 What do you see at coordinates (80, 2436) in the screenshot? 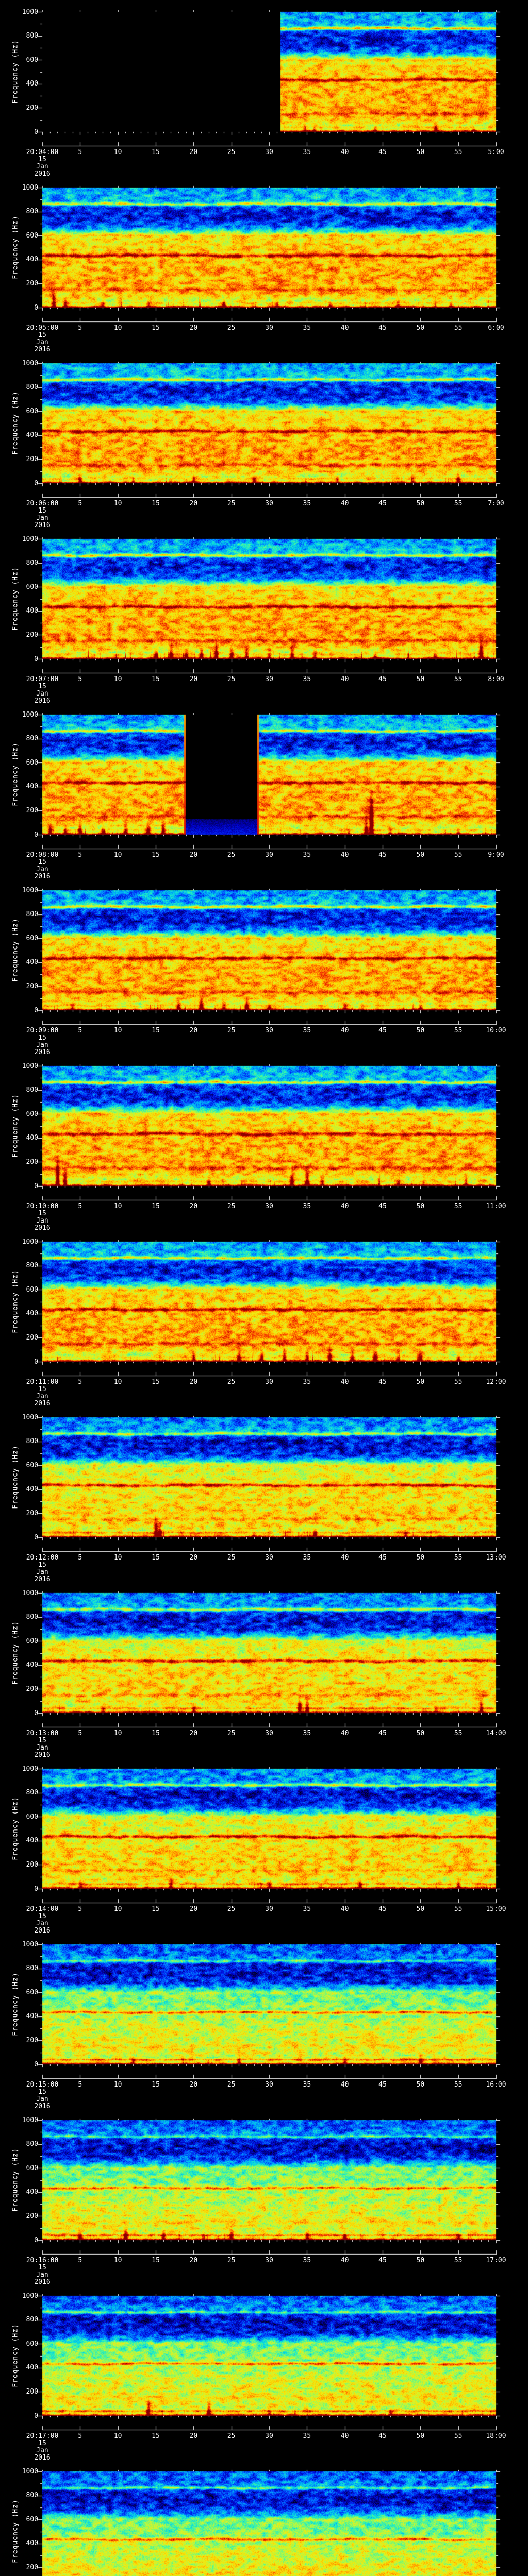
I see `x-tick-label: 5` at bounding box center [80, 2436].